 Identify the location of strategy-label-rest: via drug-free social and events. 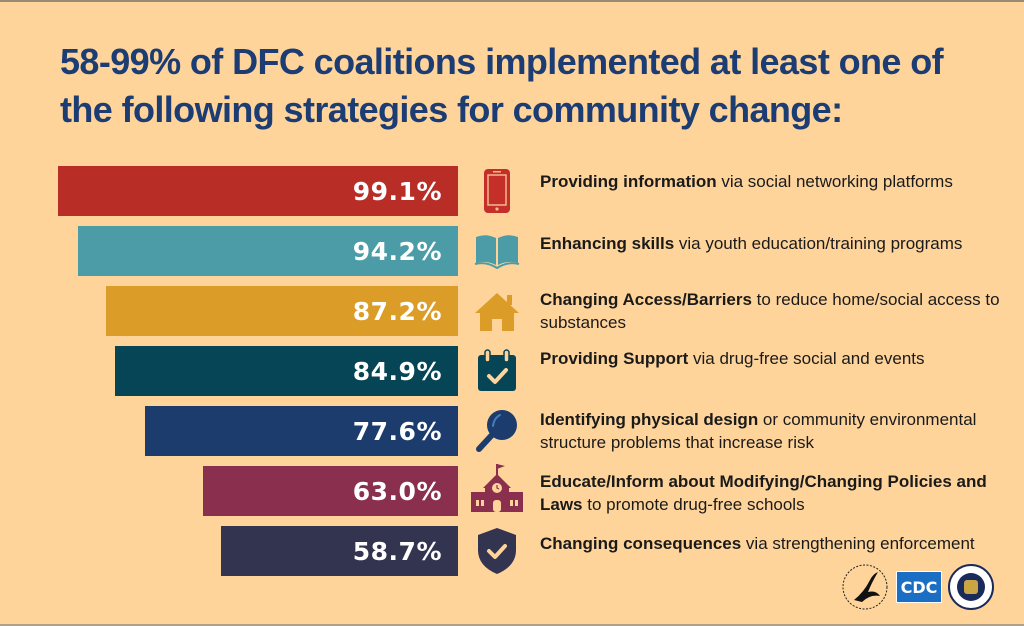
(806, 358).